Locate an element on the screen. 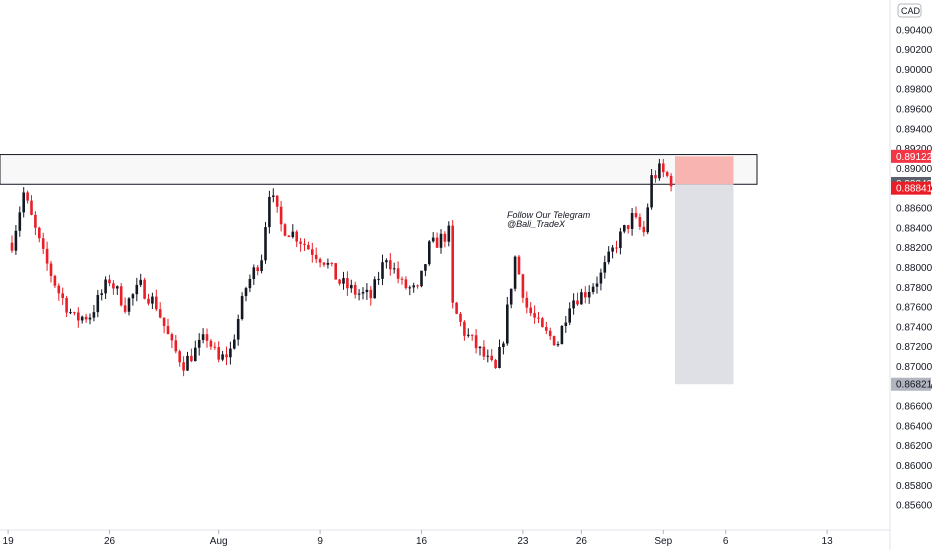  y-tick-label: 0.87400 is located at coordinates (914, 327).